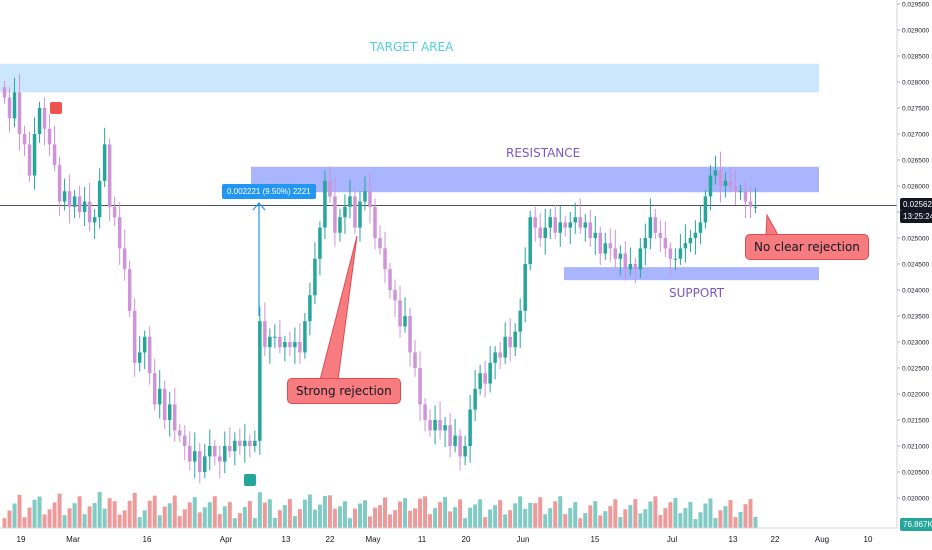  I want to click on price-tick-label: 0.023000, so click(915, 343).